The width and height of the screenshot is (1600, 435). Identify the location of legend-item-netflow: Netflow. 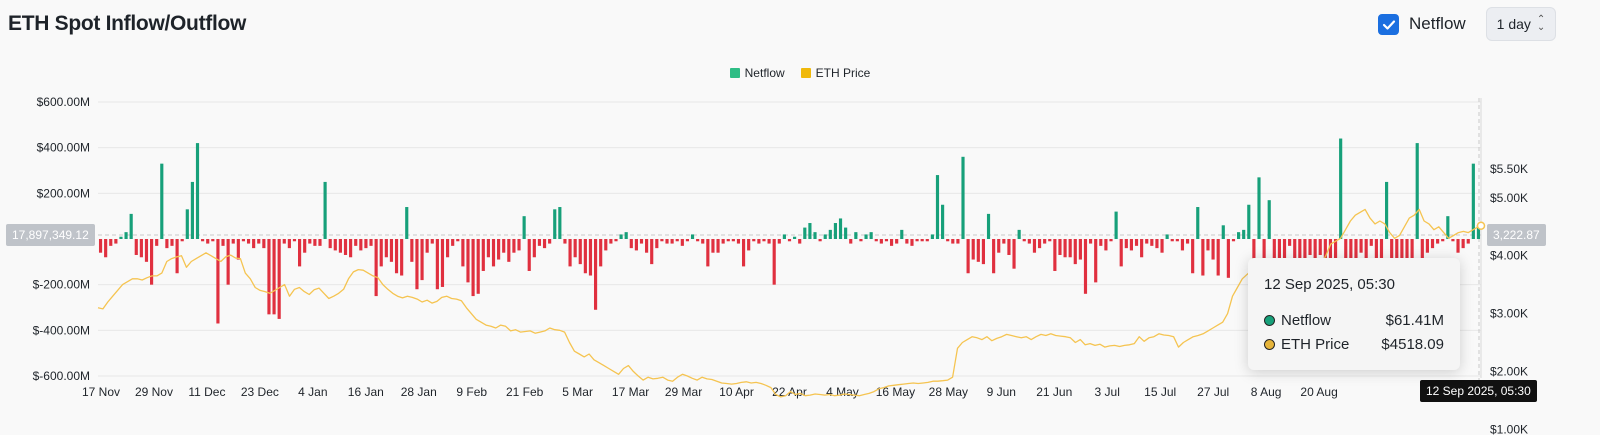
(757, 73).